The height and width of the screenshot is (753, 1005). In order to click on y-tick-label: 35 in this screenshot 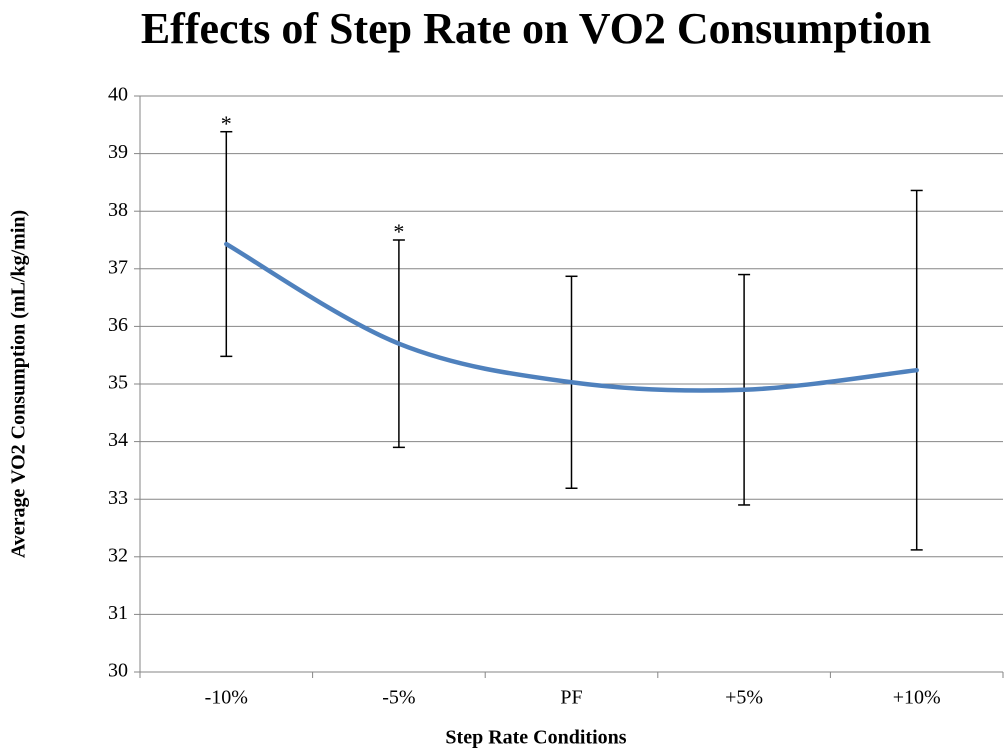, I will do `click(118, 383)`.